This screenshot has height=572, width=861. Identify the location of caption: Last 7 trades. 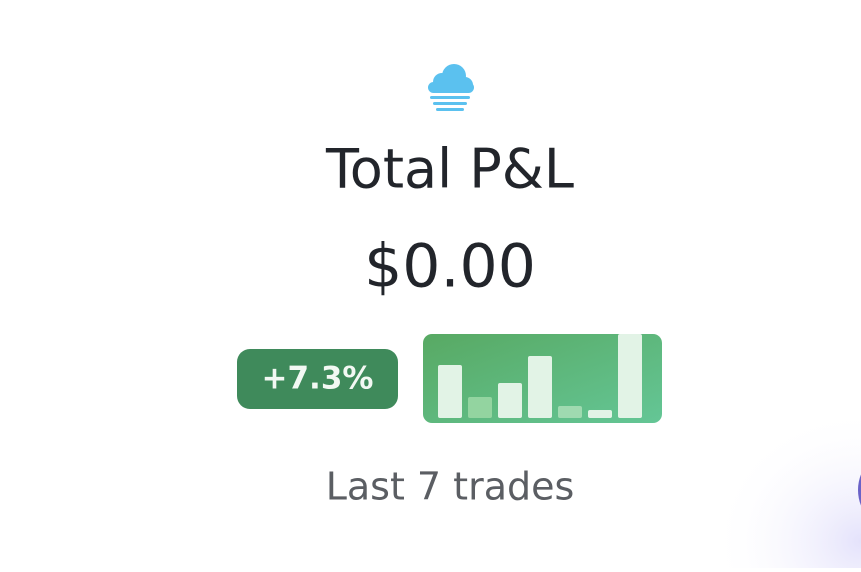
(450, 487).